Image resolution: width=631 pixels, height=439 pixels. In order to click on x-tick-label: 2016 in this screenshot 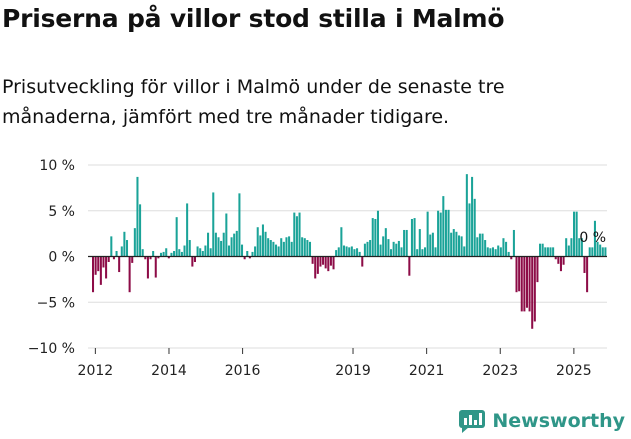, I will do `click(243, 371)`.